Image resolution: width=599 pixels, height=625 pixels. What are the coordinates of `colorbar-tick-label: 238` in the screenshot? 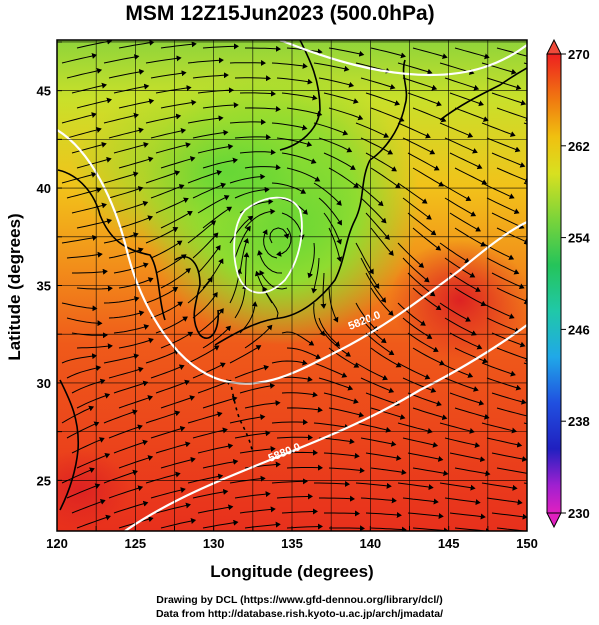 It's located at (579, 421).